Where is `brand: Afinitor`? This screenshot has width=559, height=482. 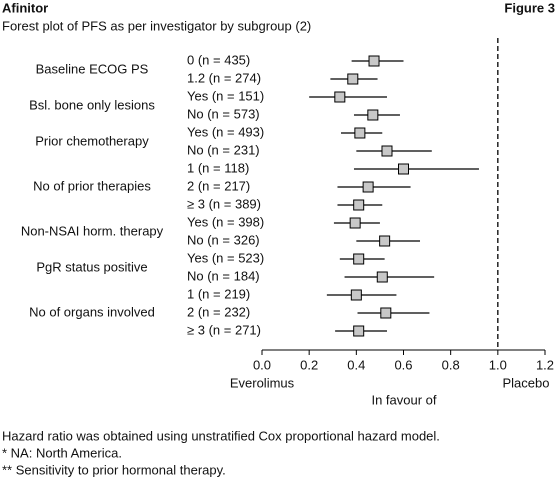 brand: Afinitor is located at coordinates (25, 7).